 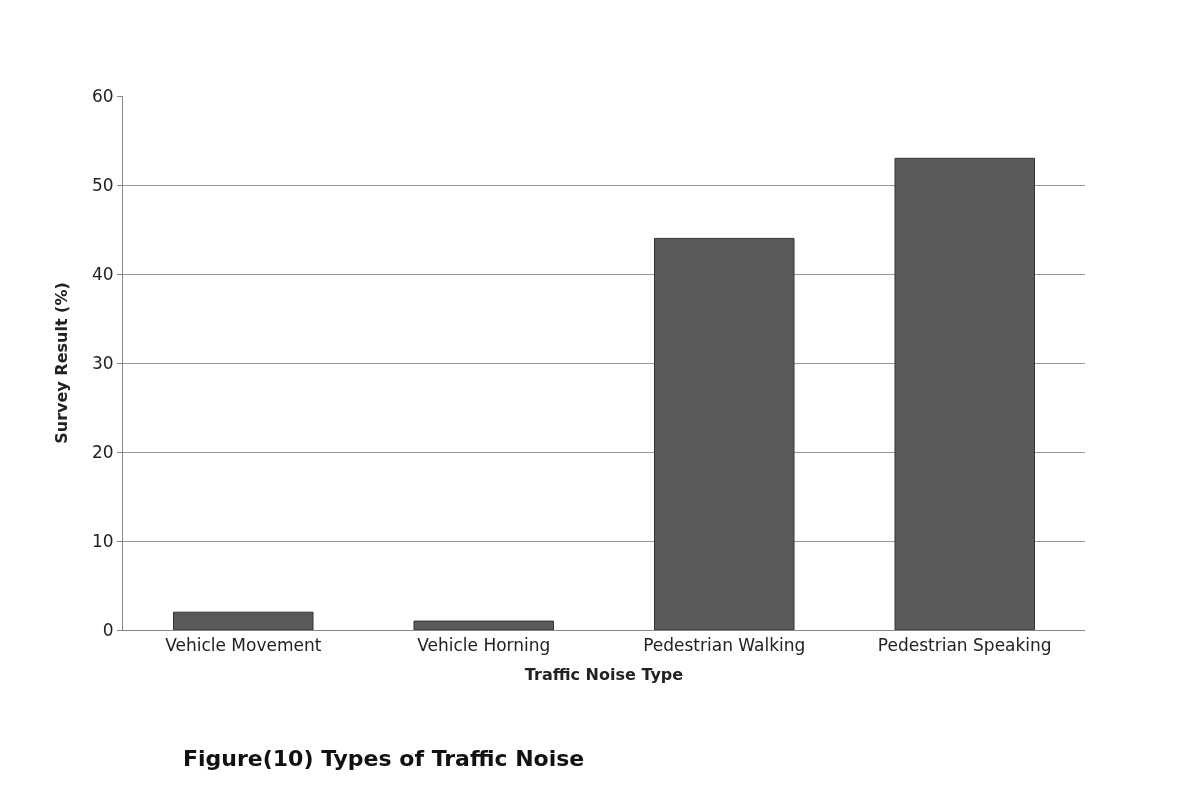 I want to click on y-tick-label: 40, so click(x=102, y=273).